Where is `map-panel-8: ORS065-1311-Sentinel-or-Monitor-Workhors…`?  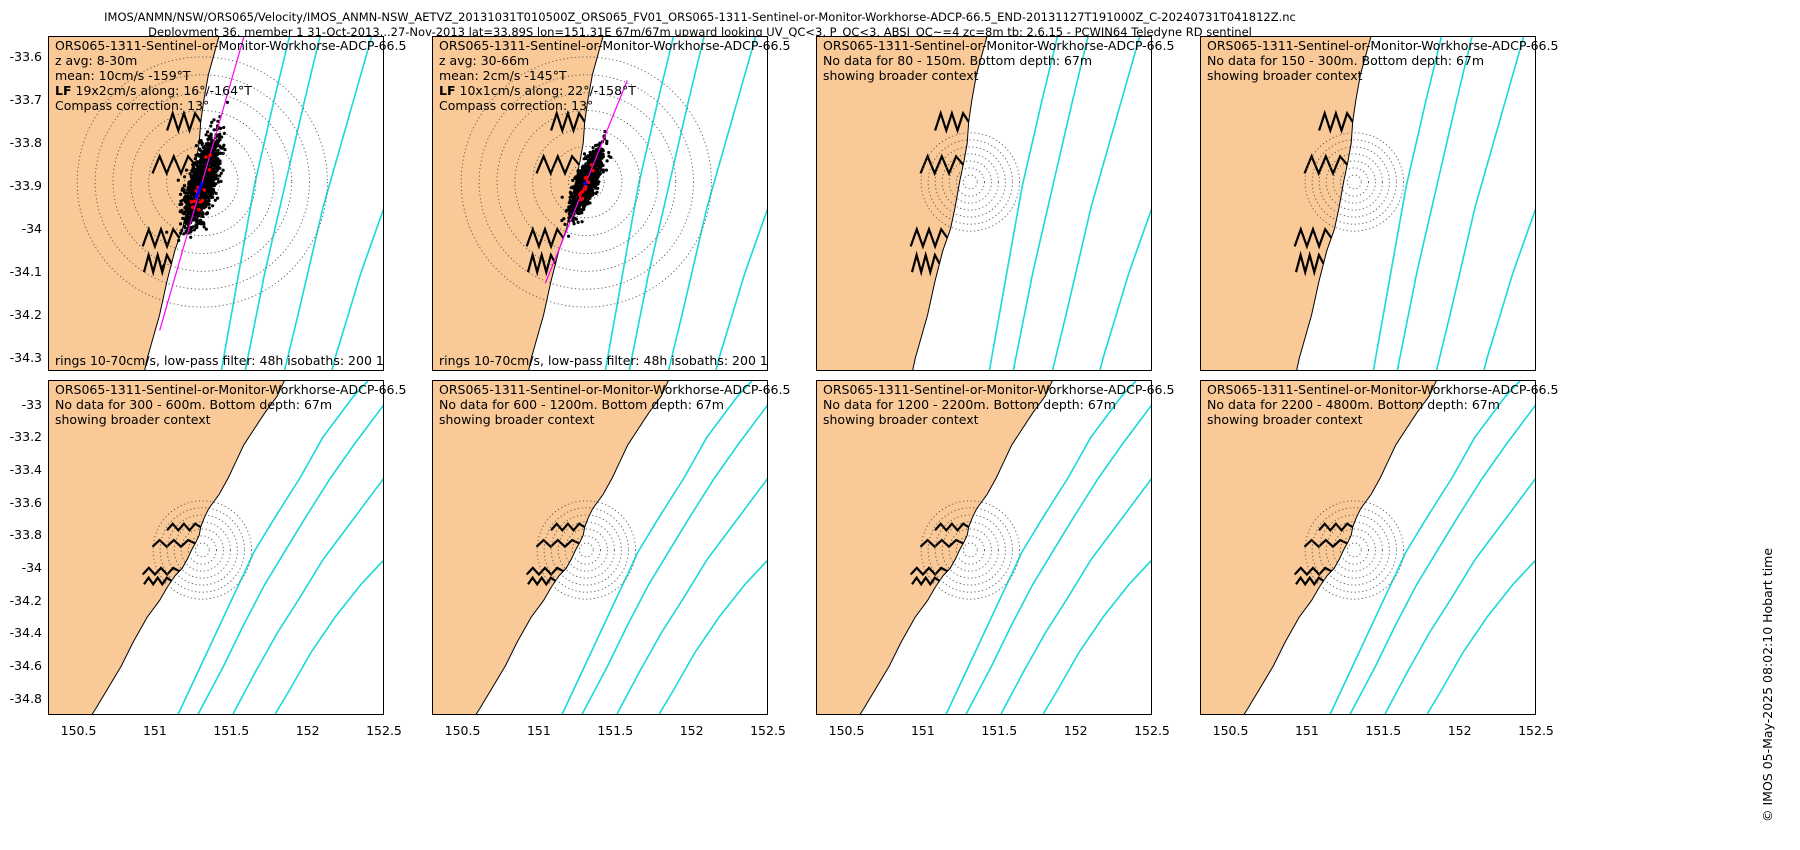 map-panel-8: ORS065-1311-Sentinel-or-Monitor-Workhors… is located at coordinates (1379, 547).